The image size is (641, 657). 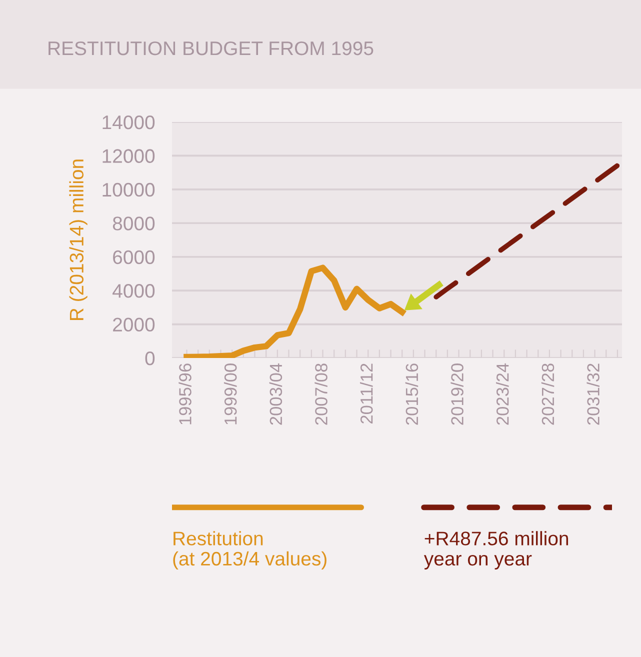 What do you see at coordinates (134, 257) in the screenshot?
I see `y-tick-label: 6000` at bounding box center [134, 257].